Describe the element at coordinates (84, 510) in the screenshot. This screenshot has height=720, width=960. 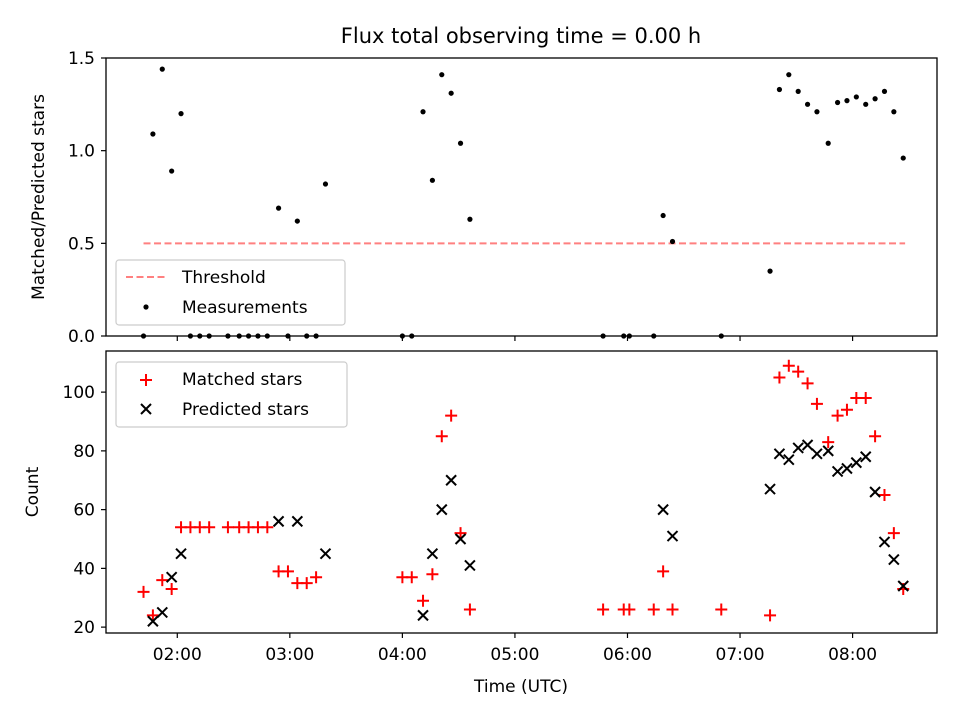
I see `count-y-ticks: 20 40 60 80 100` at that location.